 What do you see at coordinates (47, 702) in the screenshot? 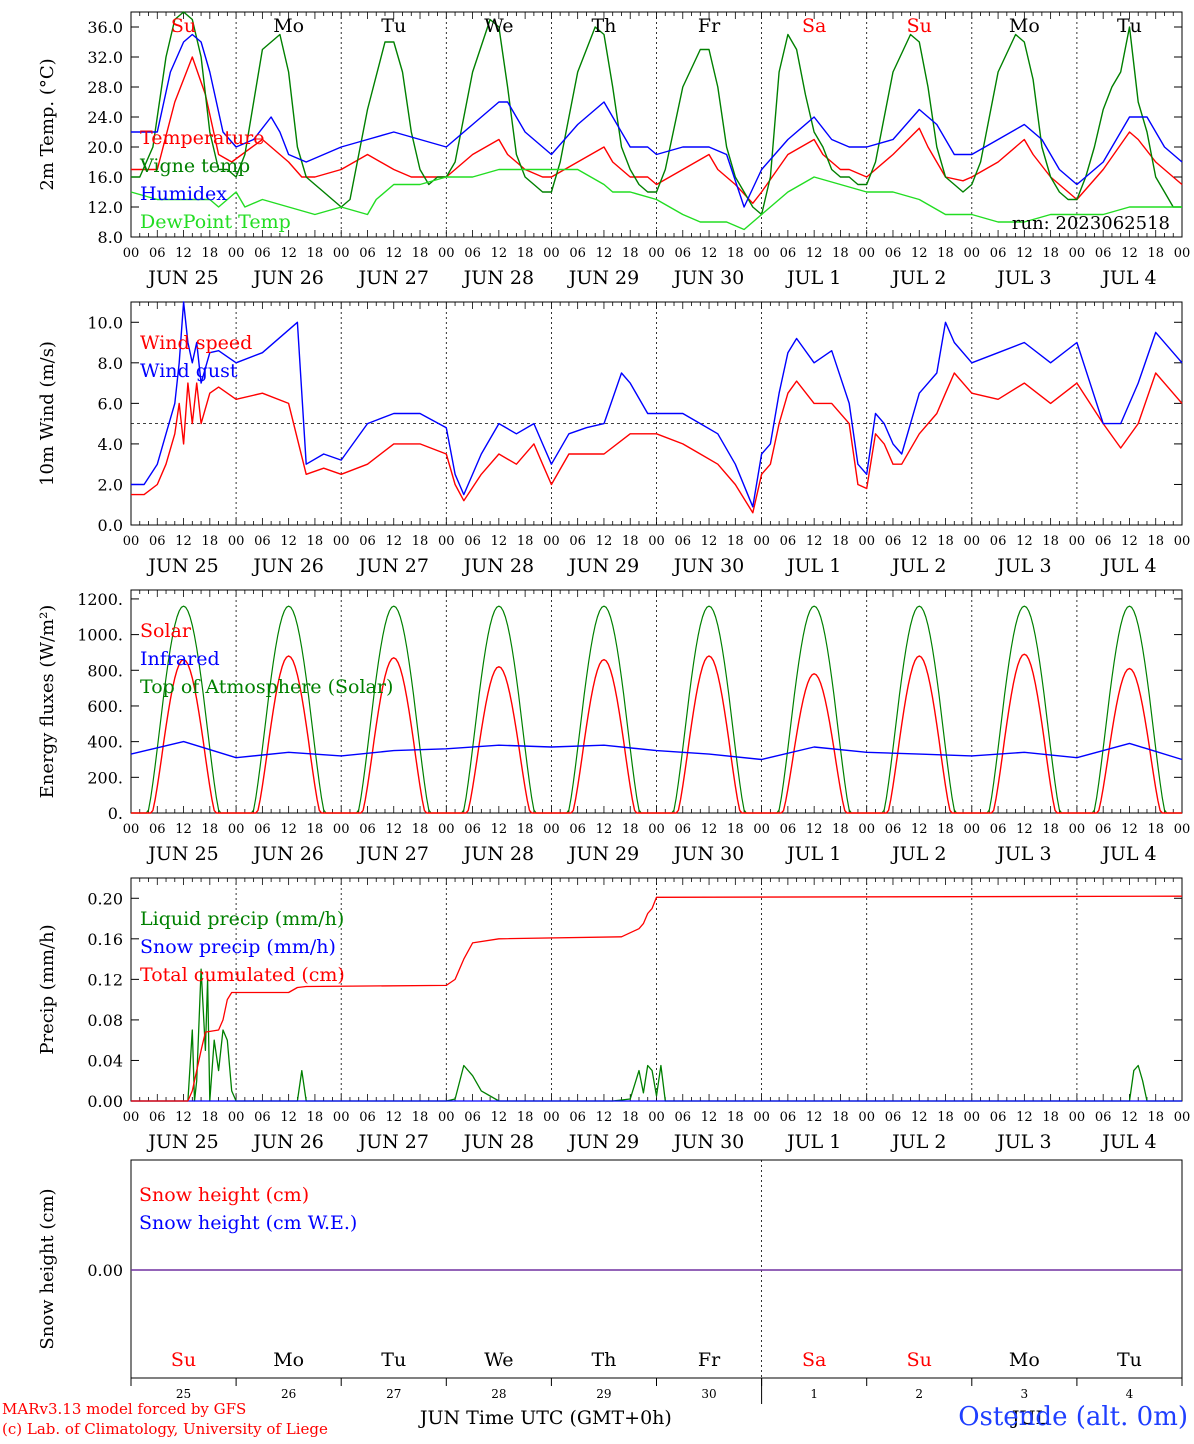
I see `y-axis-label: Energy fluxes (W/m²)` at bounding box center [47, 702].